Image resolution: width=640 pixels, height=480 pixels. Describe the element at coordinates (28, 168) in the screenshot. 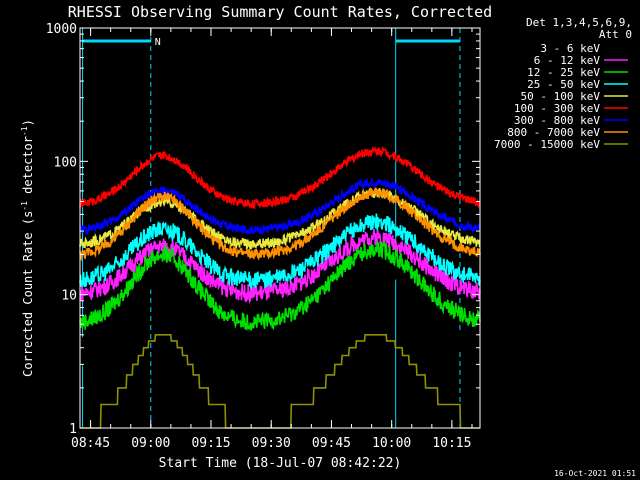

I see `y-axis-label-mid: detector` at that location.